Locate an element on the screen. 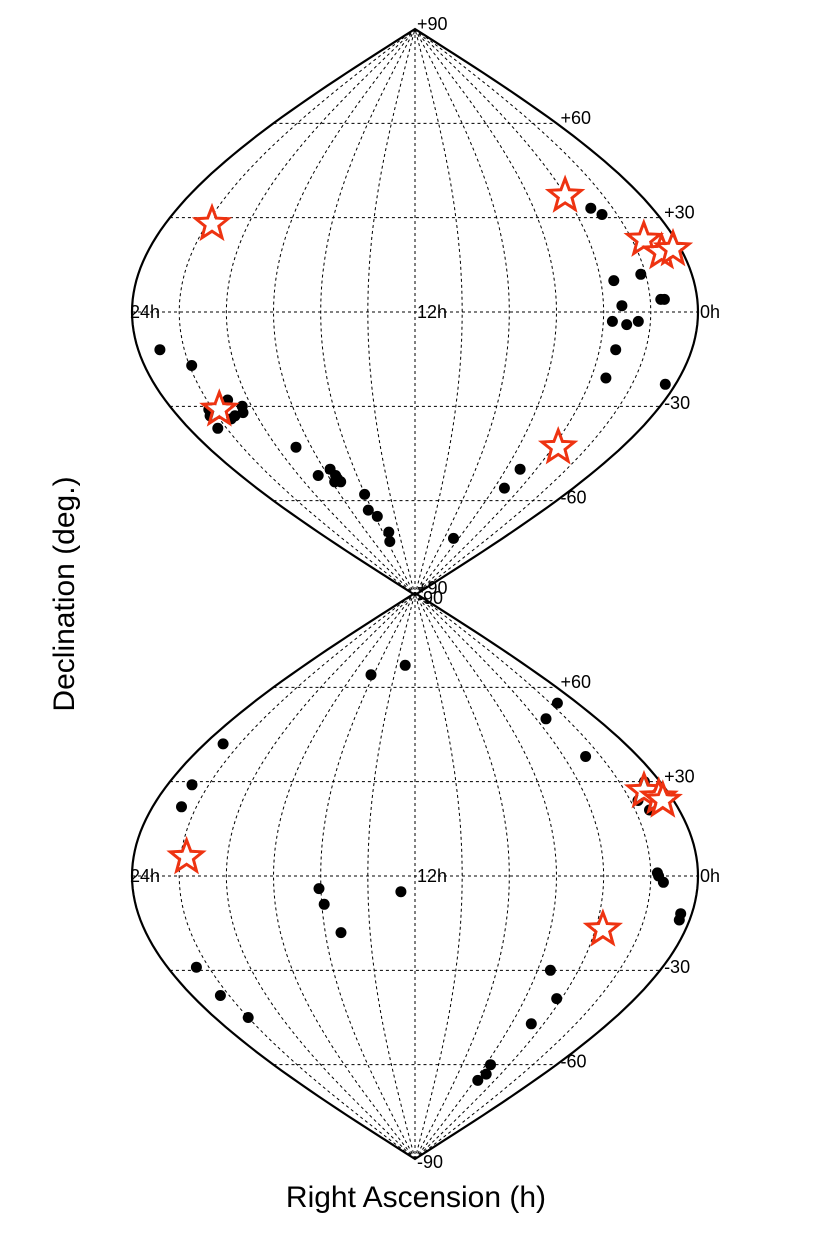 The width and height of the screenshot is (832, 1252). x-axis-title: Right Ascension (h) is located at coordinates (416, 1197).